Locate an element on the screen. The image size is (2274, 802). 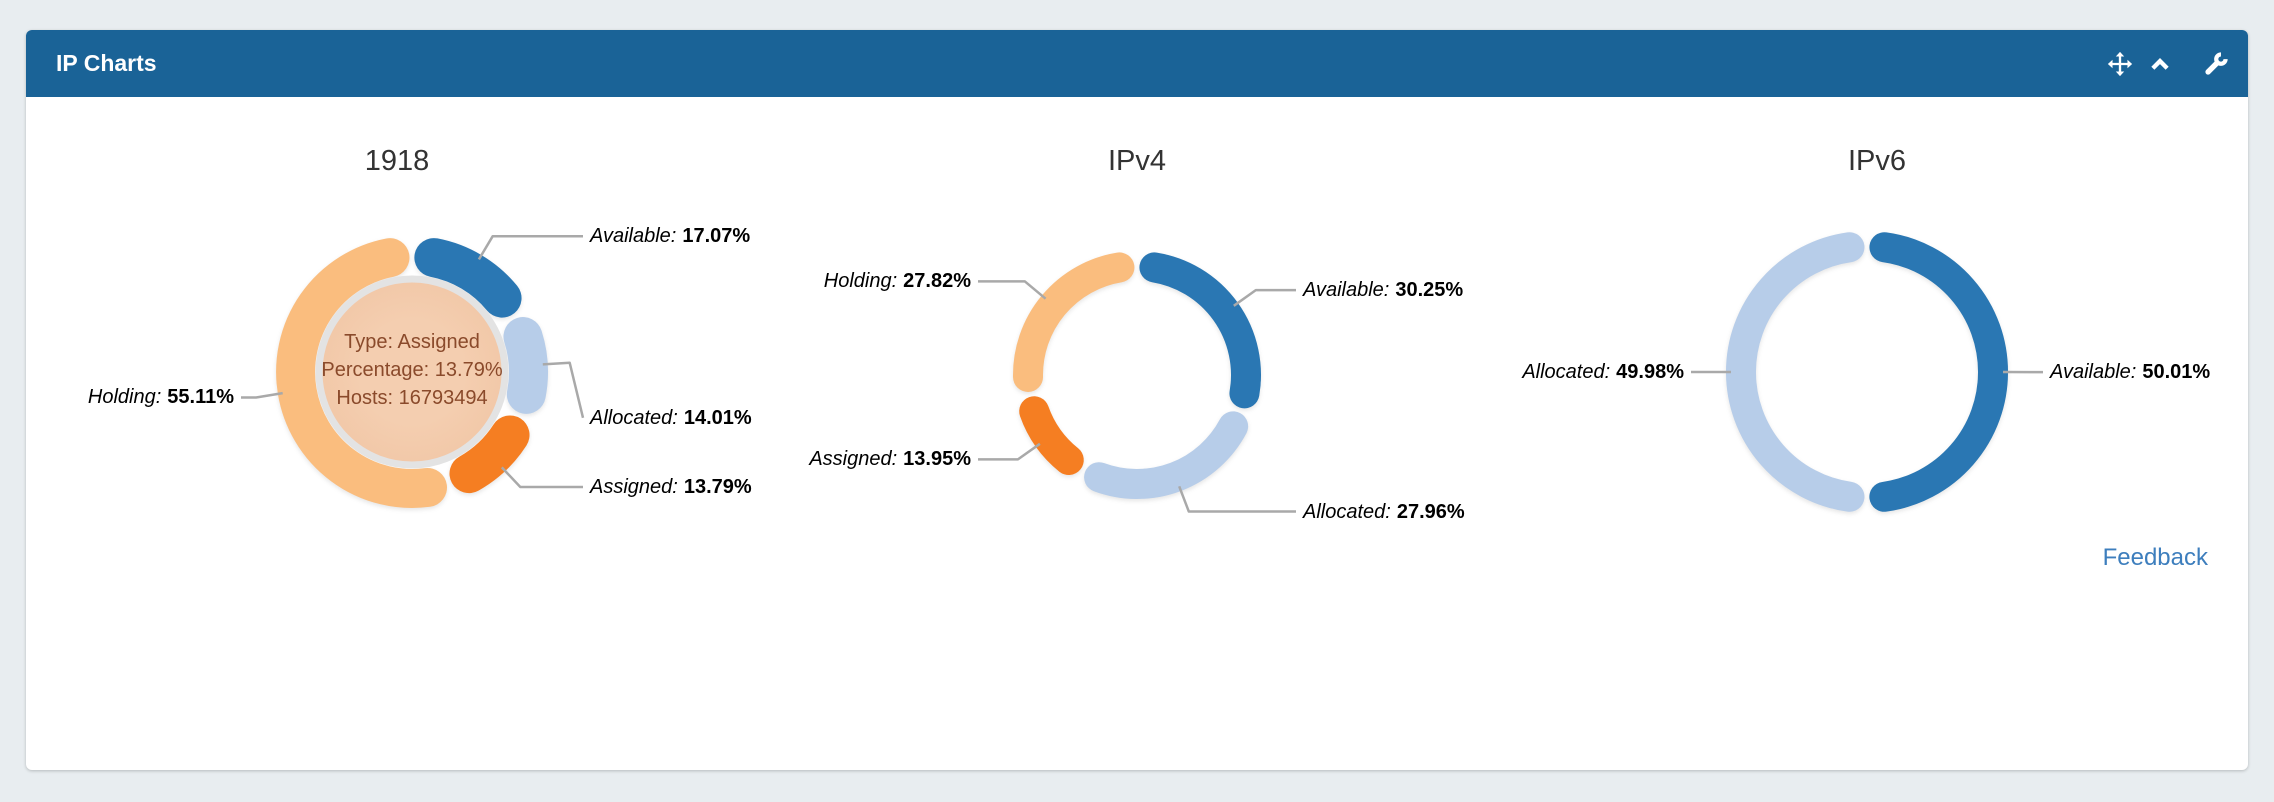
slice-label-allocated: Allocated: 14.01% is located at coordinates (671, 418).